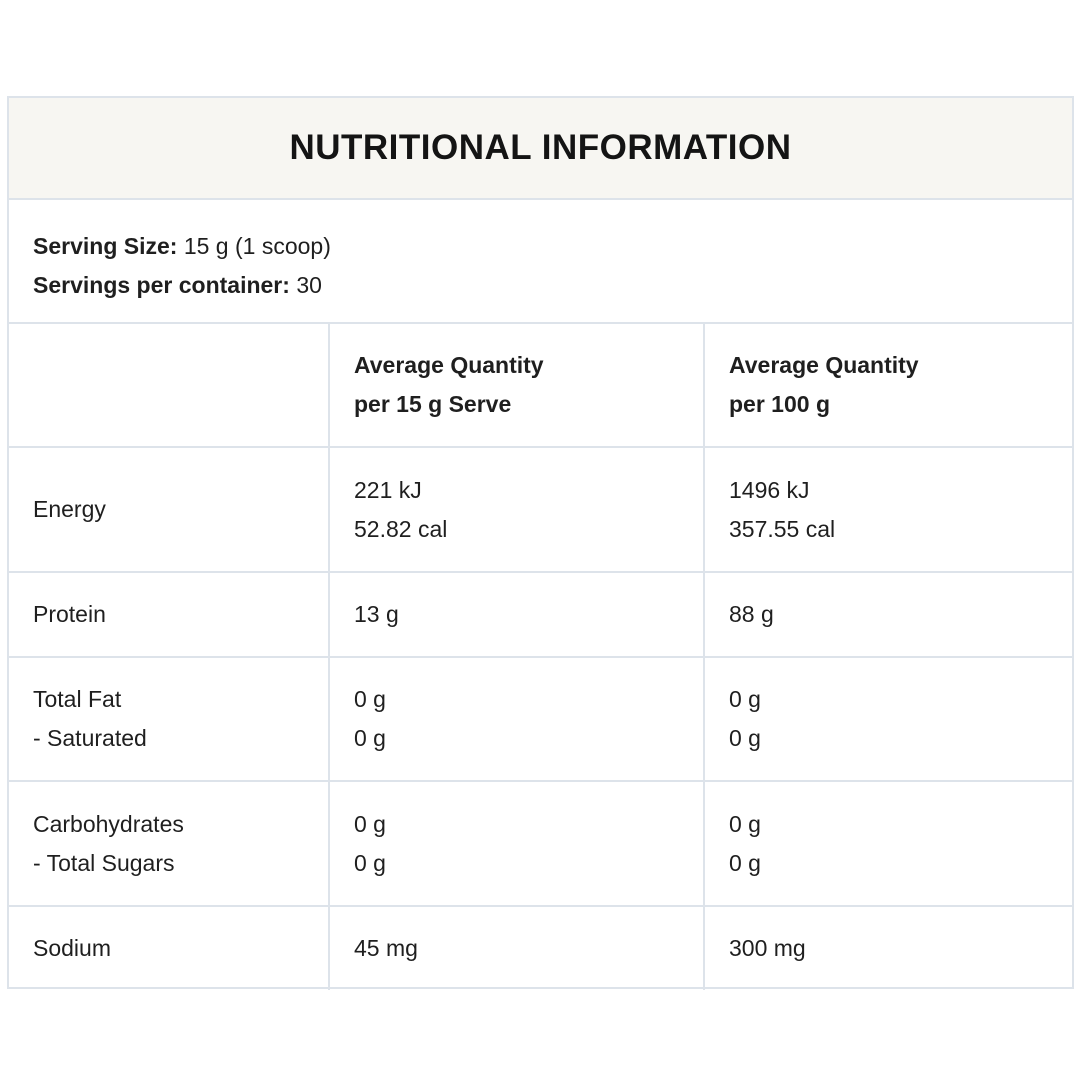 Image resolution: width=1080 pixels, height=1080 pixels. I want to click on fat-per-serve-value: 0 g, so click(370, 699).